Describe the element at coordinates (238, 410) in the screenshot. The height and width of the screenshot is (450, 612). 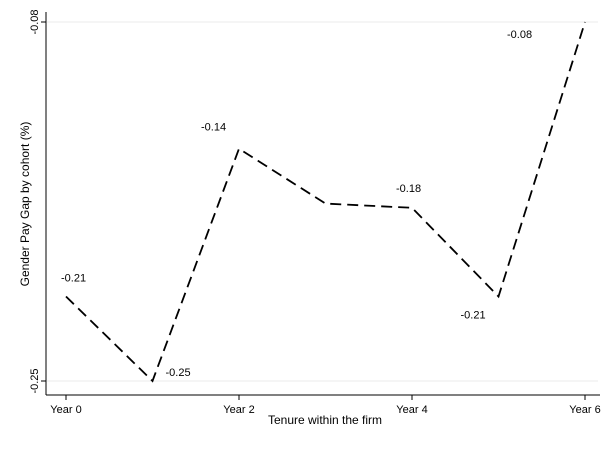
I see `x-tick-label: Year 2` at that location.